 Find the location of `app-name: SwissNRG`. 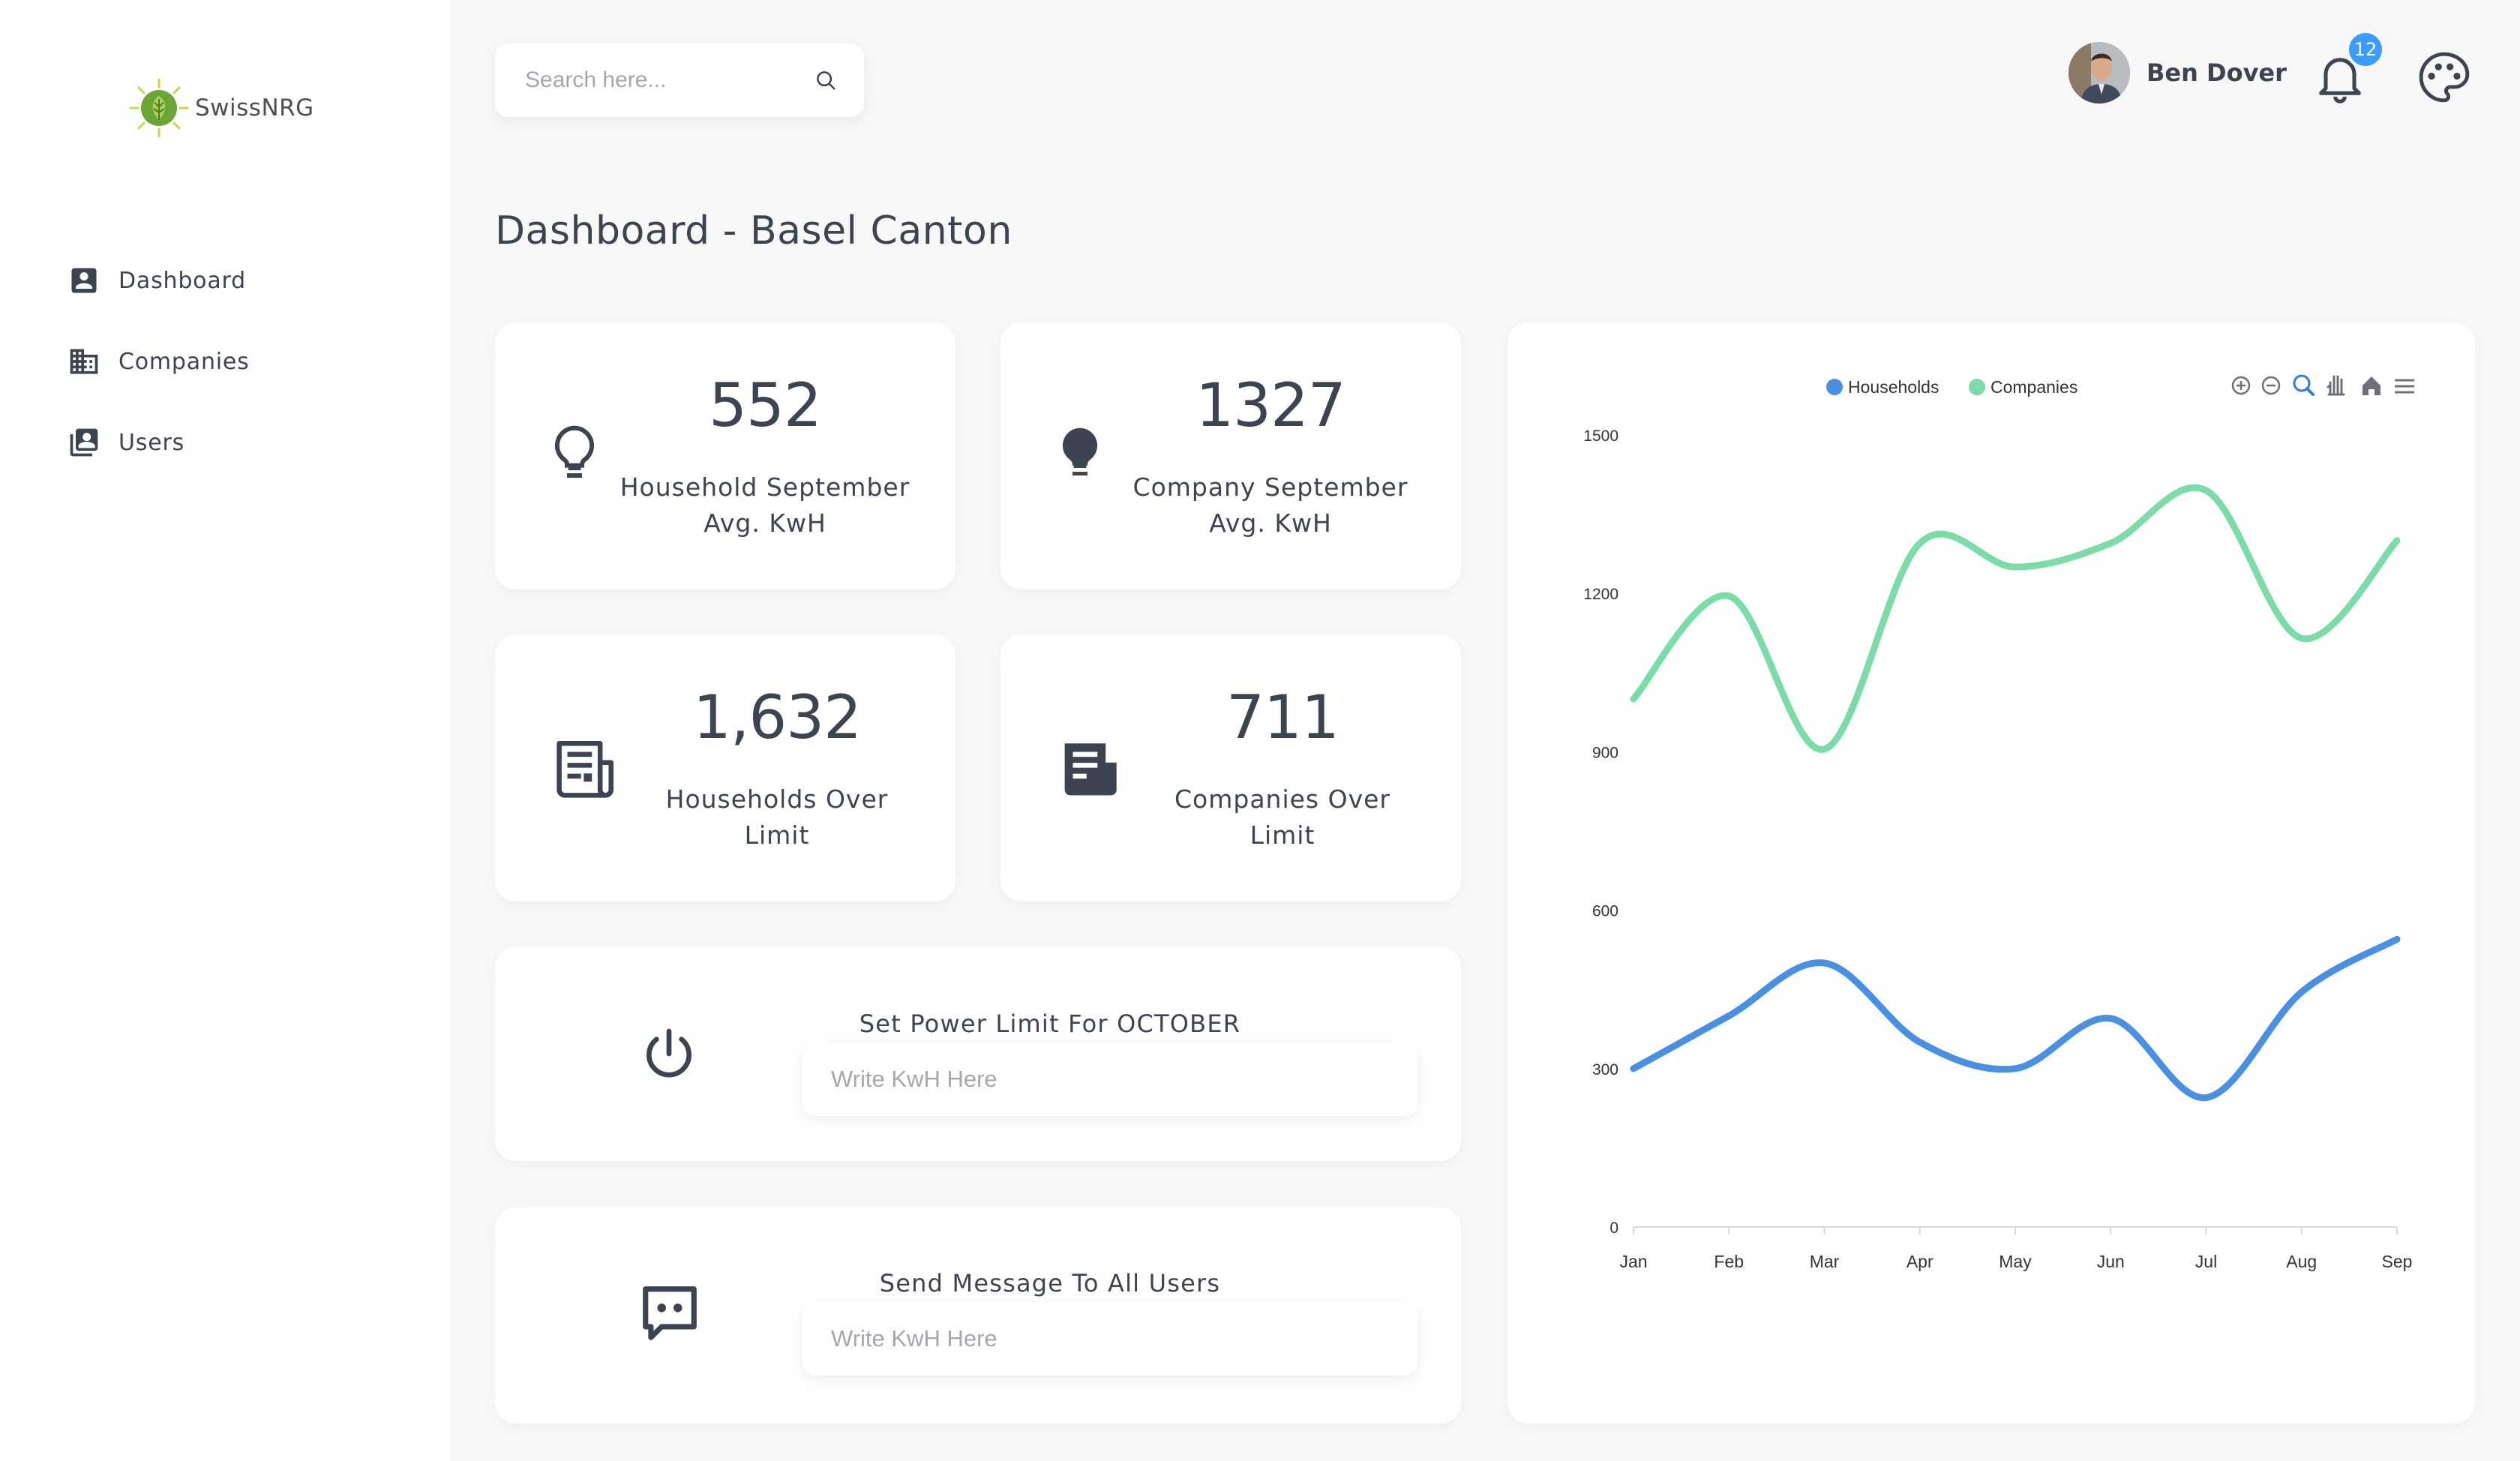

app-name: SwissNRG is located at coordinates (254, 108).